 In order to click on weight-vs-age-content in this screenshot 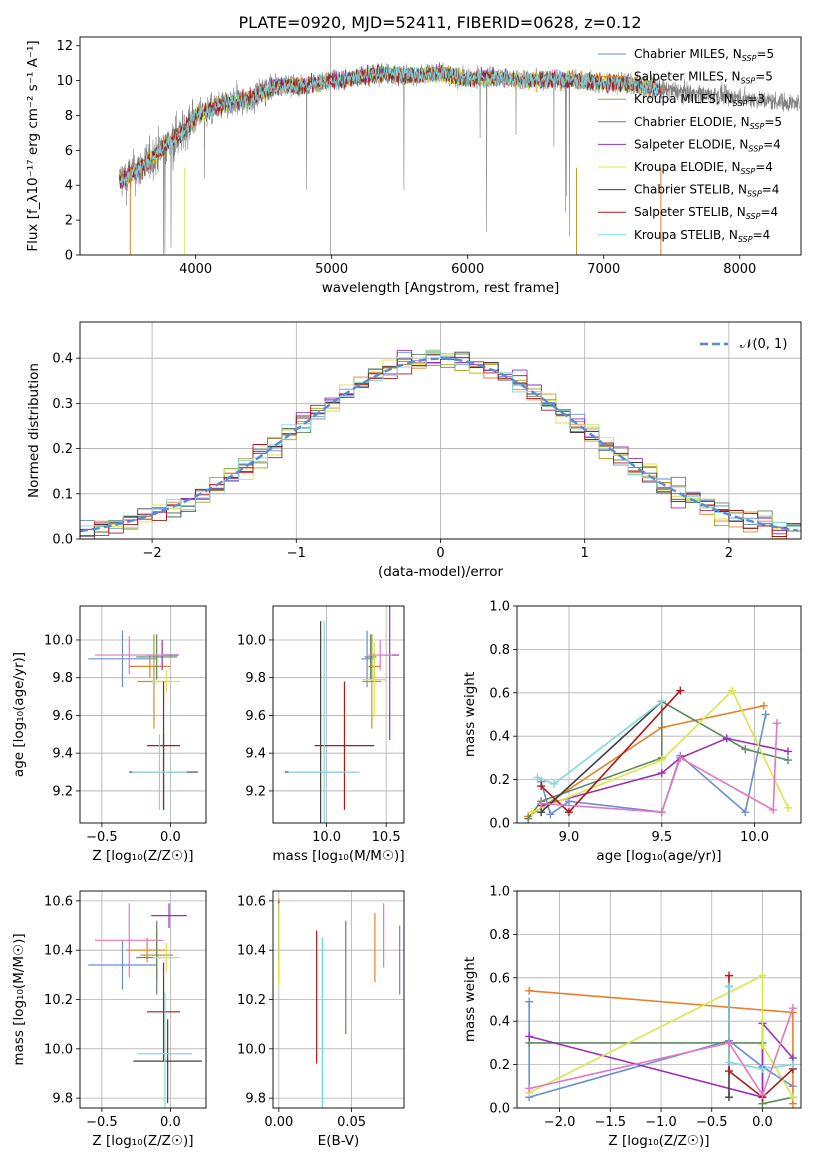, I will do `click(658, 754)`.